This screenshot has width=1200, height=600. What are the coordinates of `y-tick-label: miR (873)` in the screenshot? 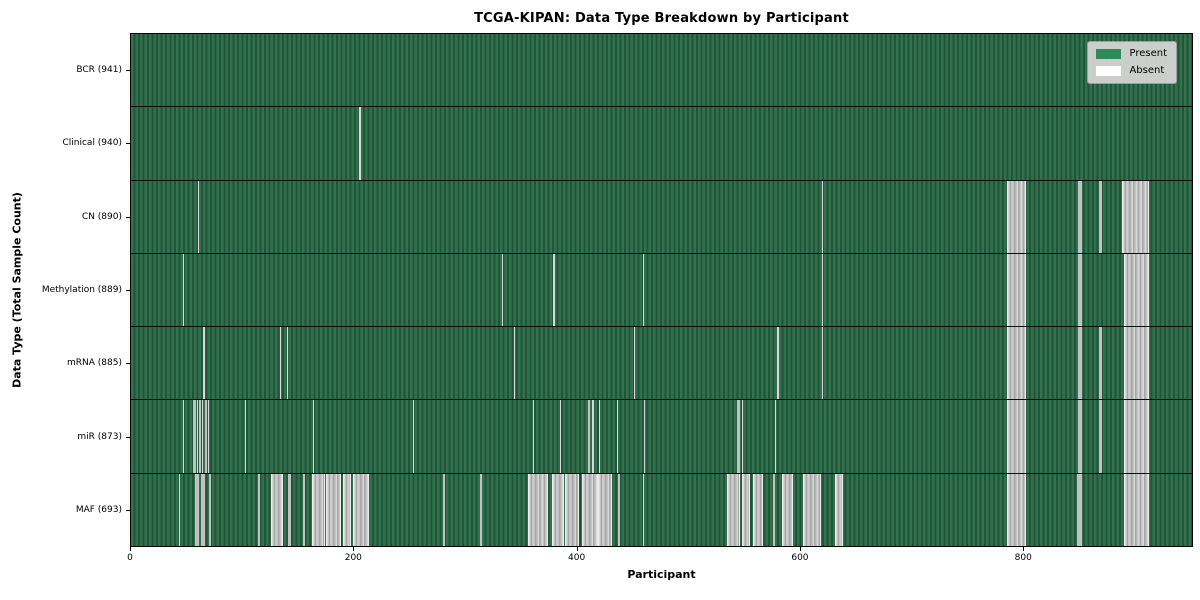 It's located at (99, 436).